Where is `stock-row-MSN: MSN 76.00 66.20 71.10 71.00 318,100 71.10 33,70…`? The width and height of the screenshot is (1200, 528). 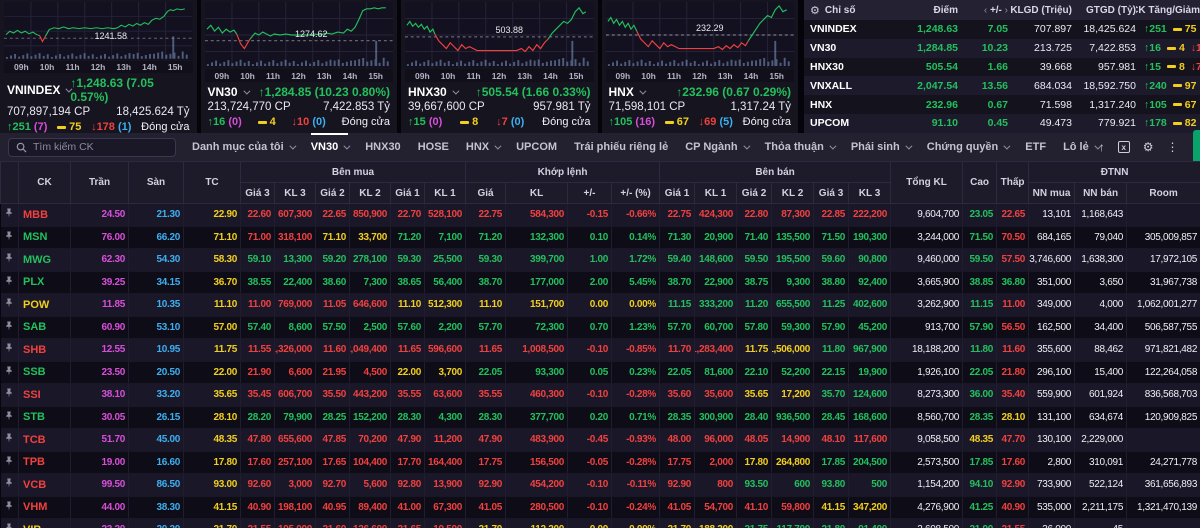
stock-row-MSN: MSN 76.00 66.20 71.10 71.00 318,100 71.10 33,70… is located at coordinates (600, 237).